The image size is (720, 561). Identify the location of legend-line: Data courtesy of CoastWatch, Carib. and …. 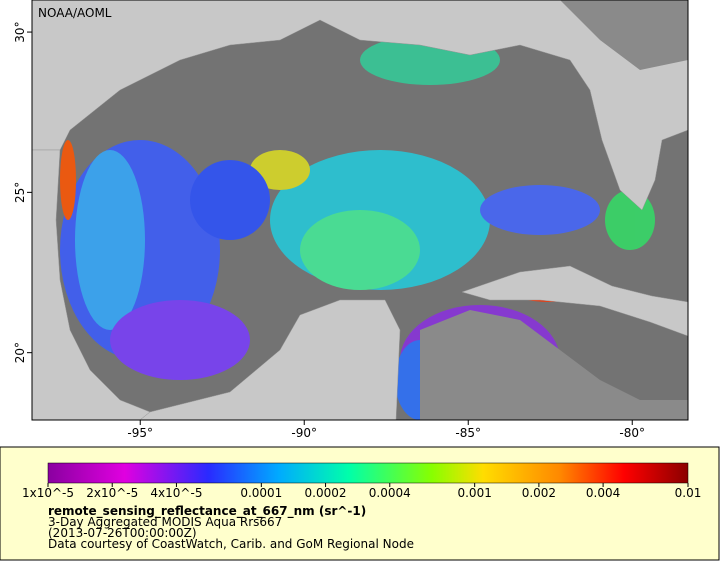
(231, 544).